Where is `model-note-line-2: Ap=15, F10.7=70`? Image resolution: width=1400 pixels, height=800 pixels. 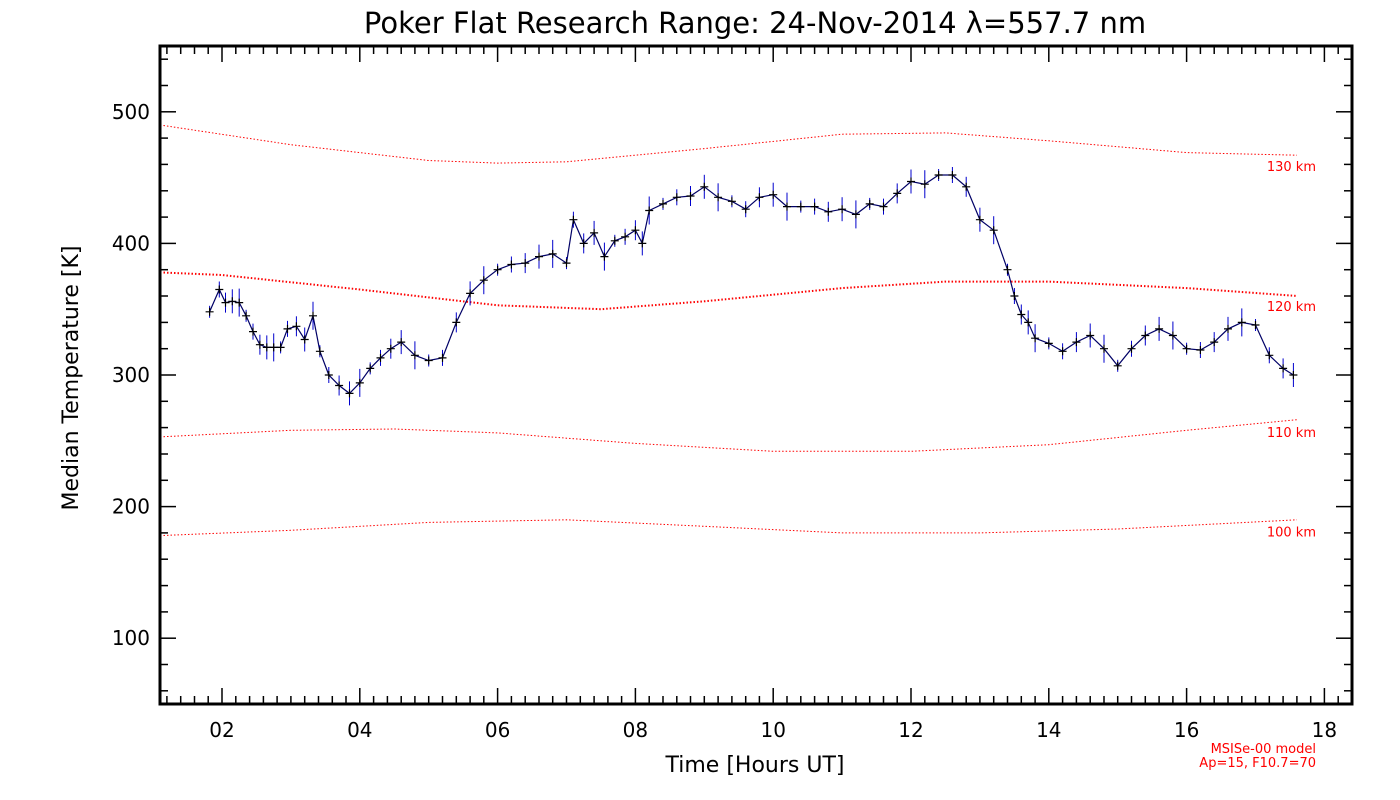
model-note-line-2: Ap=15, F10.7=70 is located at coordinates (1257, 763).